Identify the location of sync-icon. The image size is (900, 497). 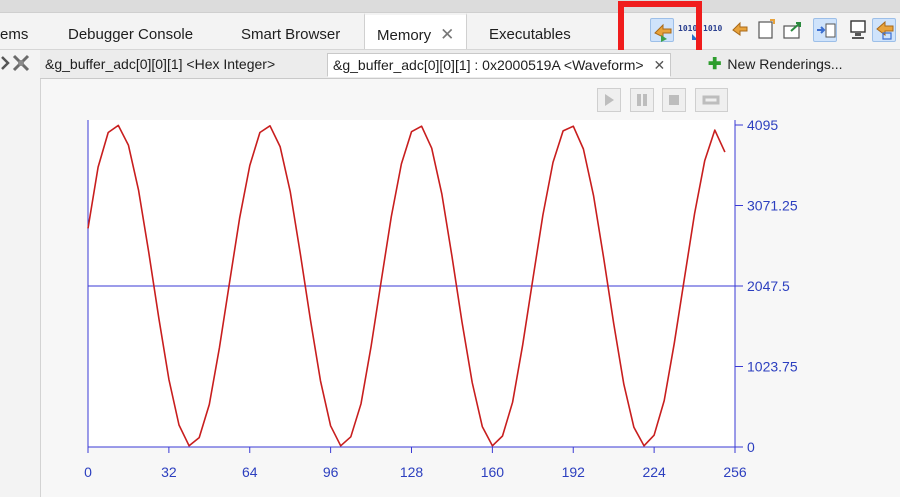
(884, 30).